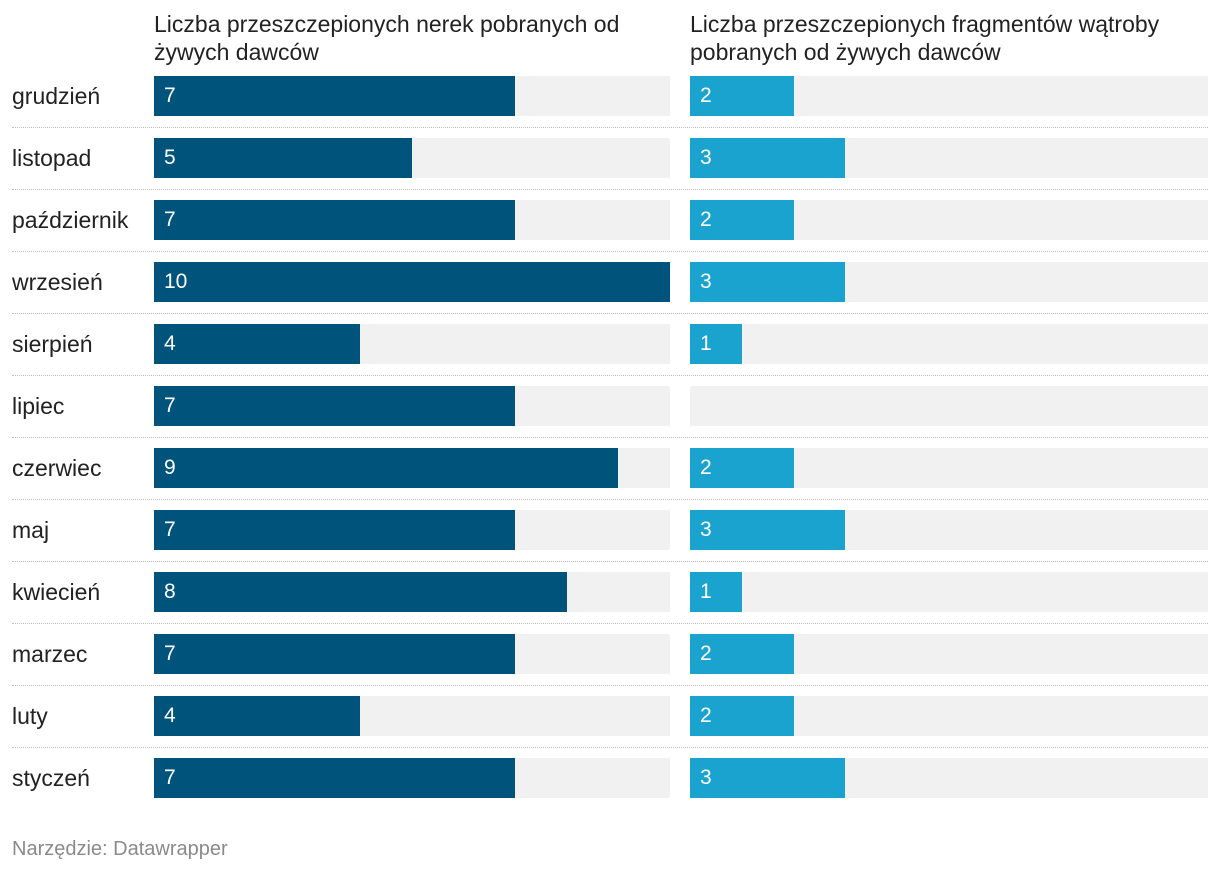  I want to click on chart-row: marzec 7 2, so click(610, 654).